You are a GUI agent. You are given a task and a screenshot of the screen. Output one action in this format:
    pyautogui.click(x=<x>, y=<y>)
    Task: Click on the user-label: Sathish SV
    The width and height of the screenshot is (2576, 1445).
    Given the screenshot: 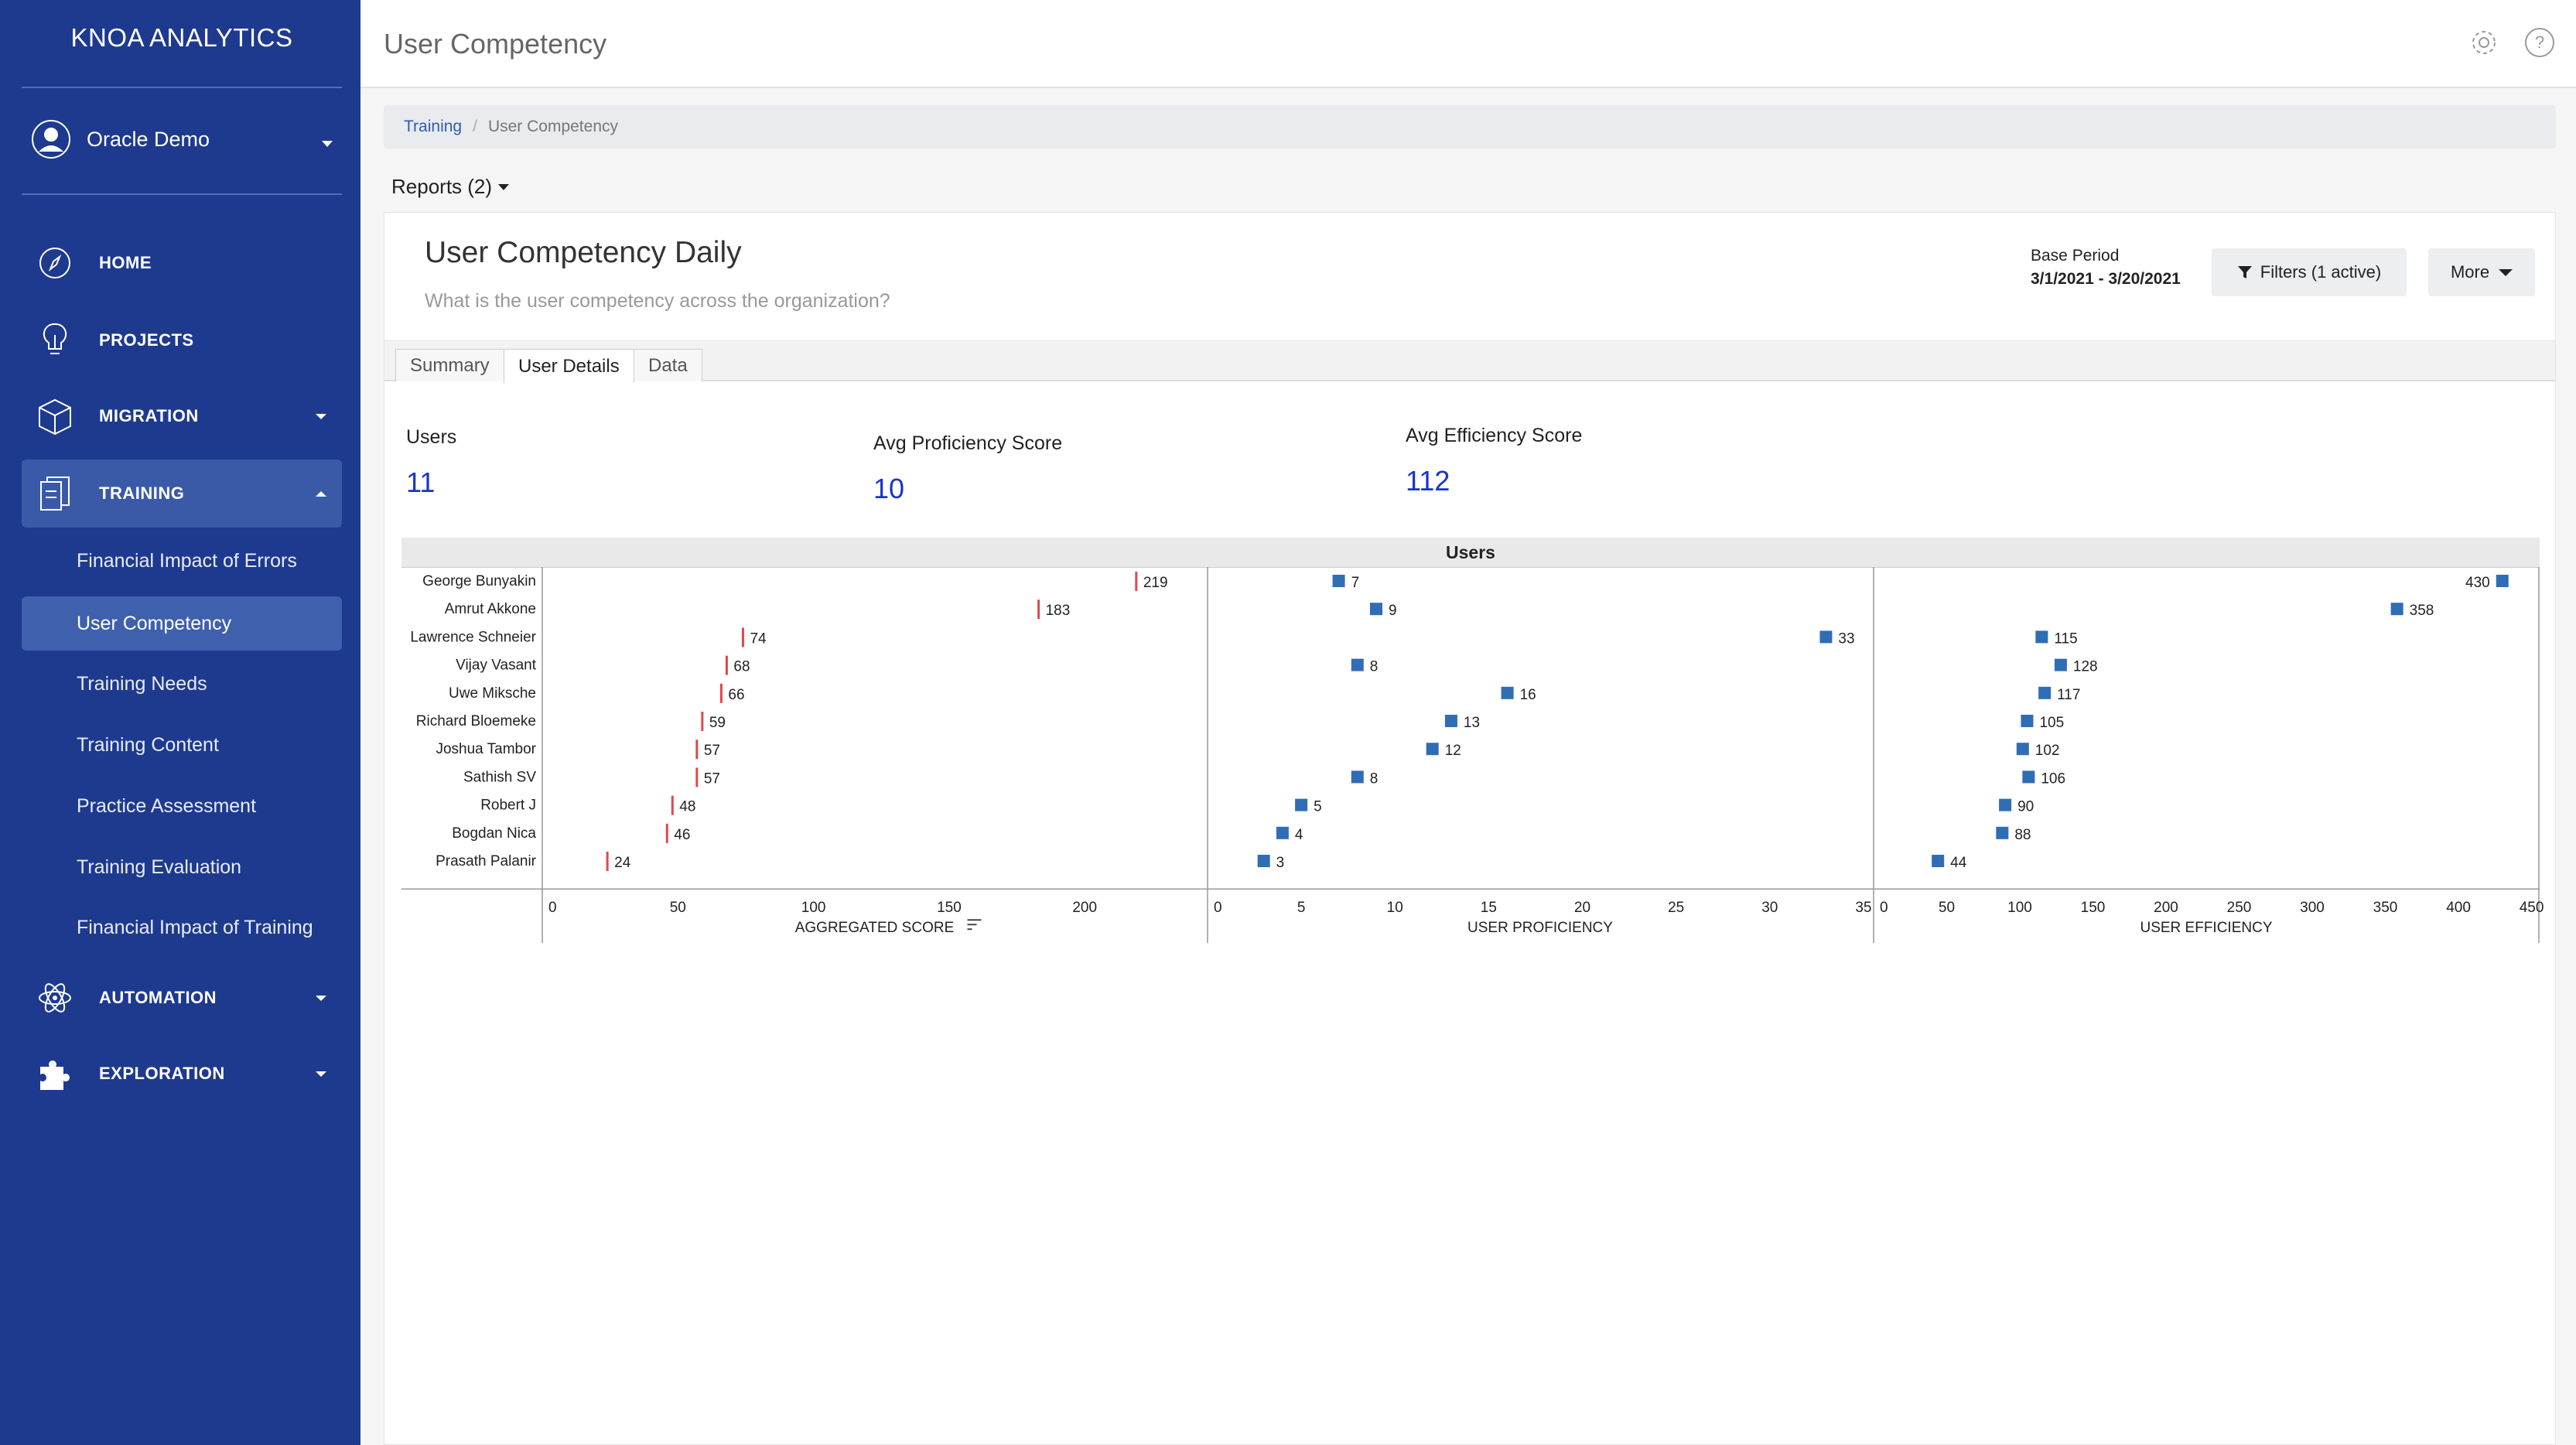 What is the action you would take?
    pyautogui.click(x=499, y=777)
    